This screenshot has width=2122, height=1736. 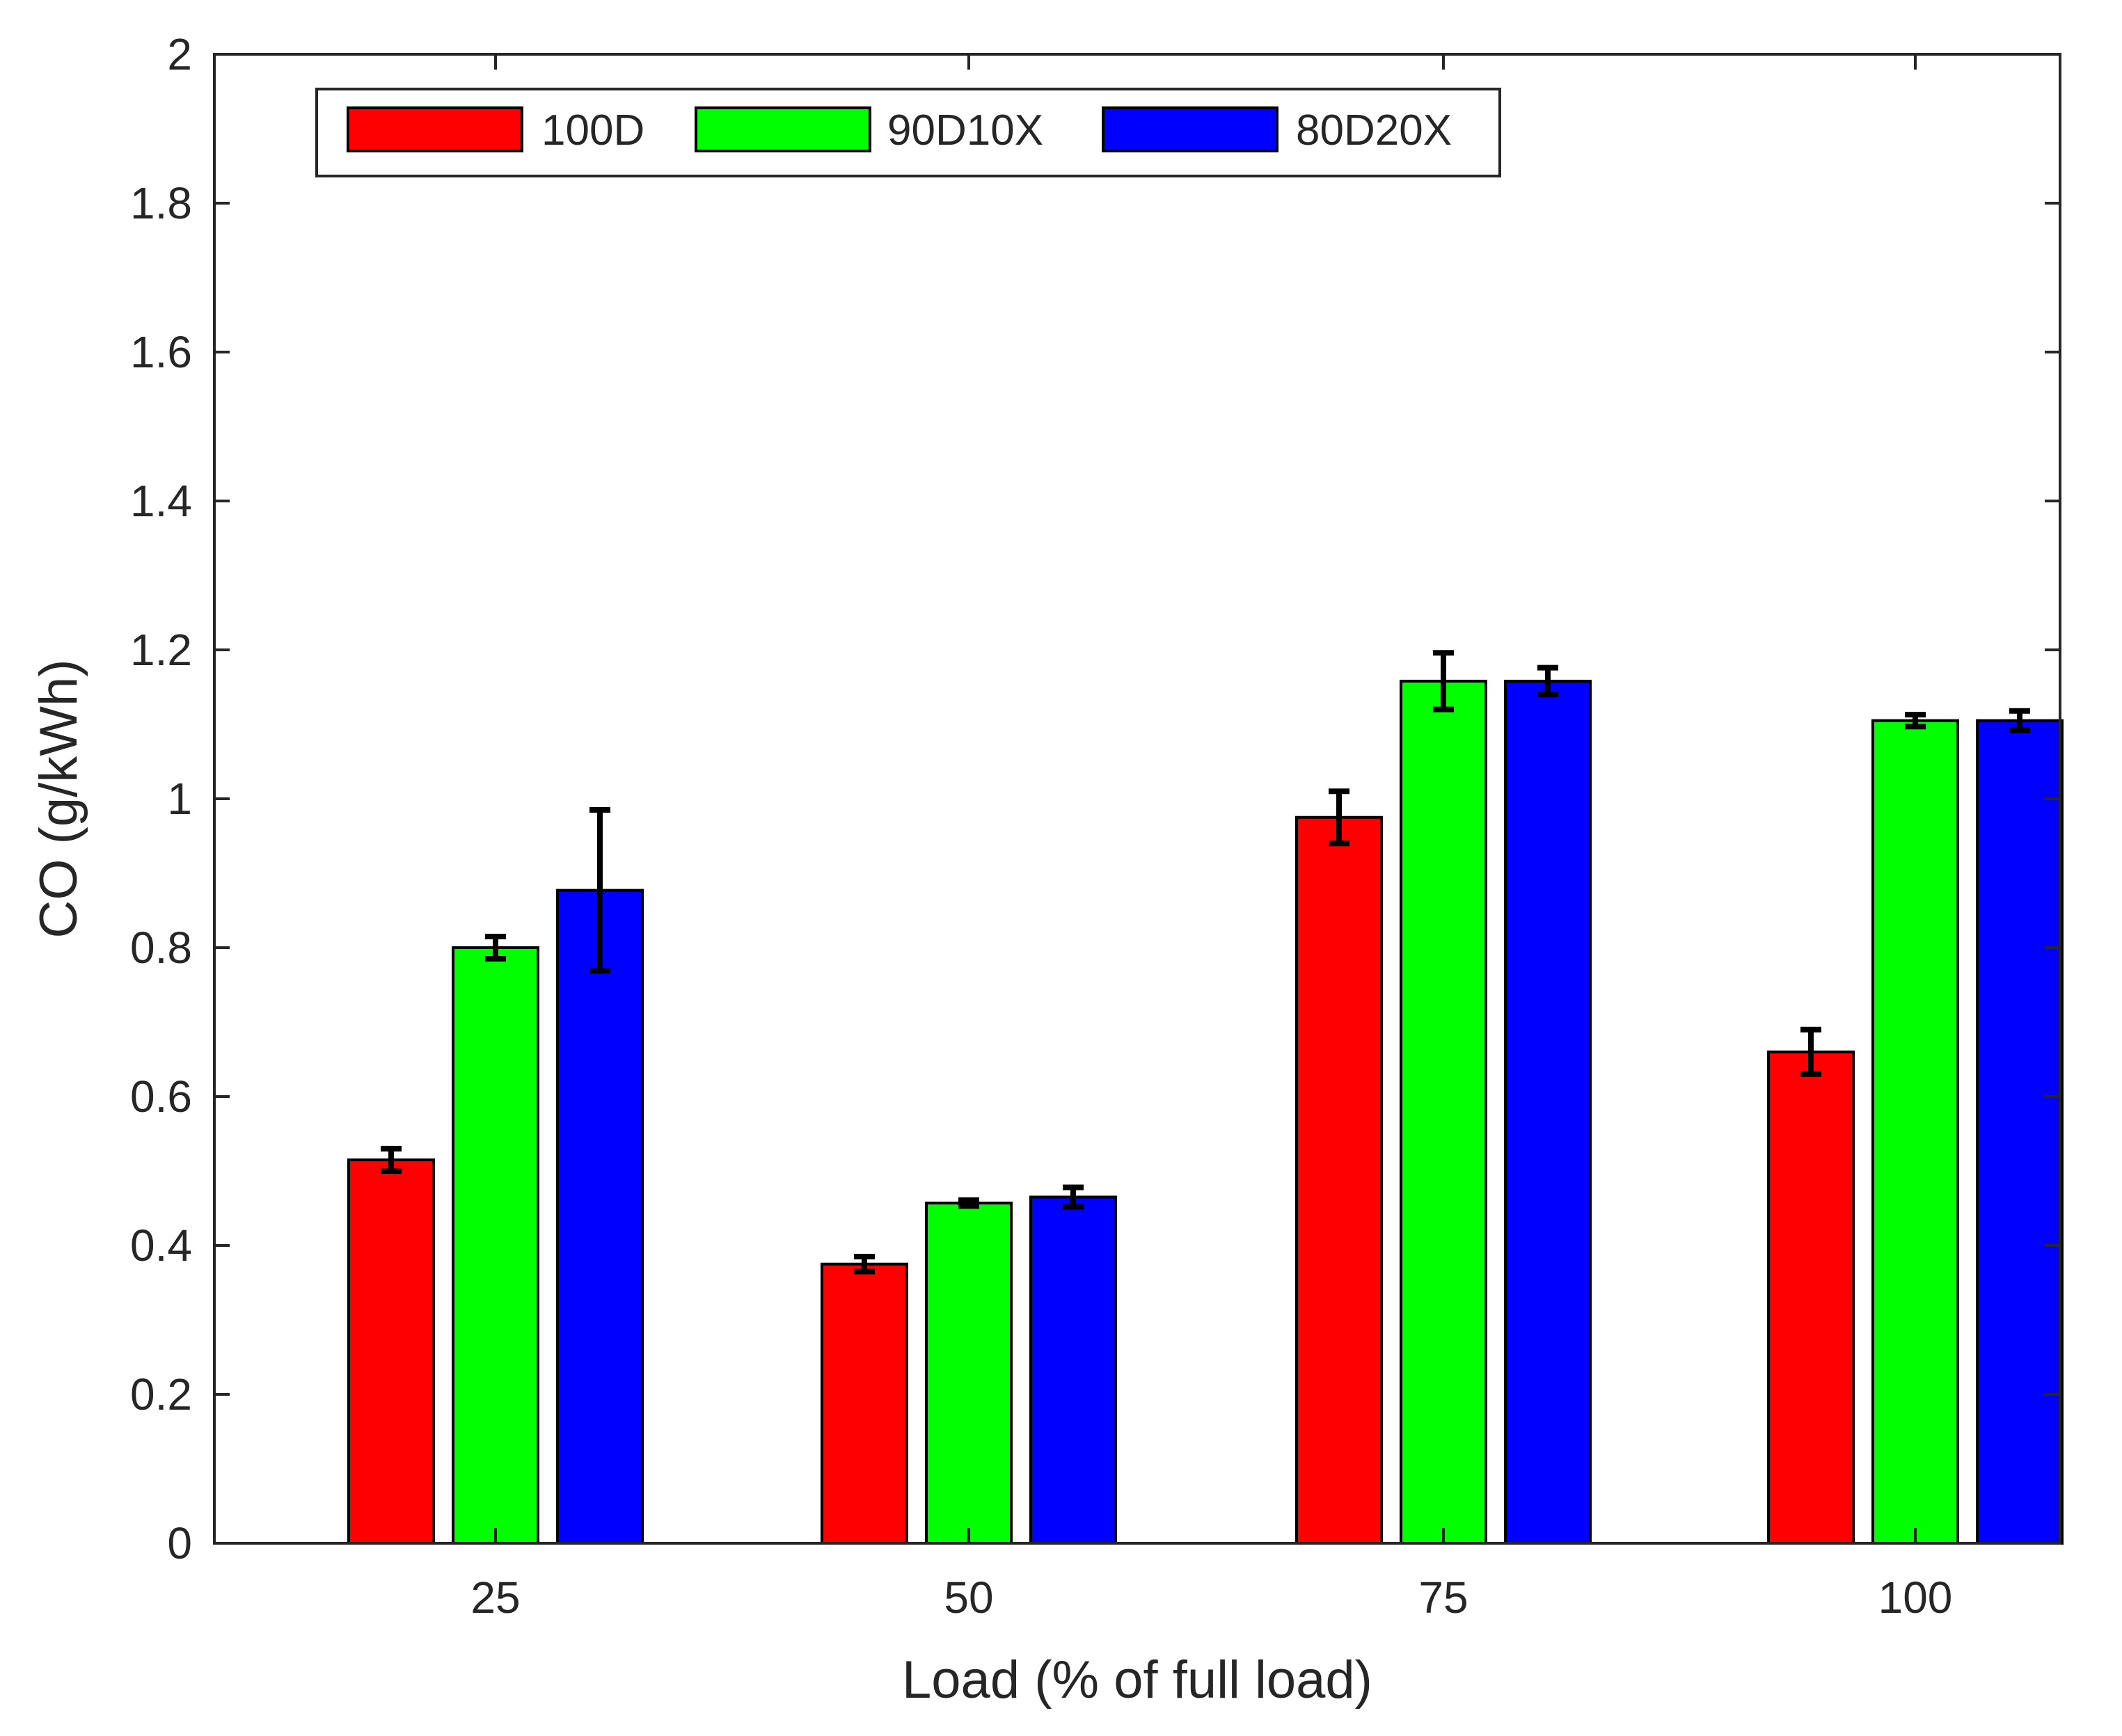 I want to click on y-tick-label: 0.4, so click(x=161, y=1246).